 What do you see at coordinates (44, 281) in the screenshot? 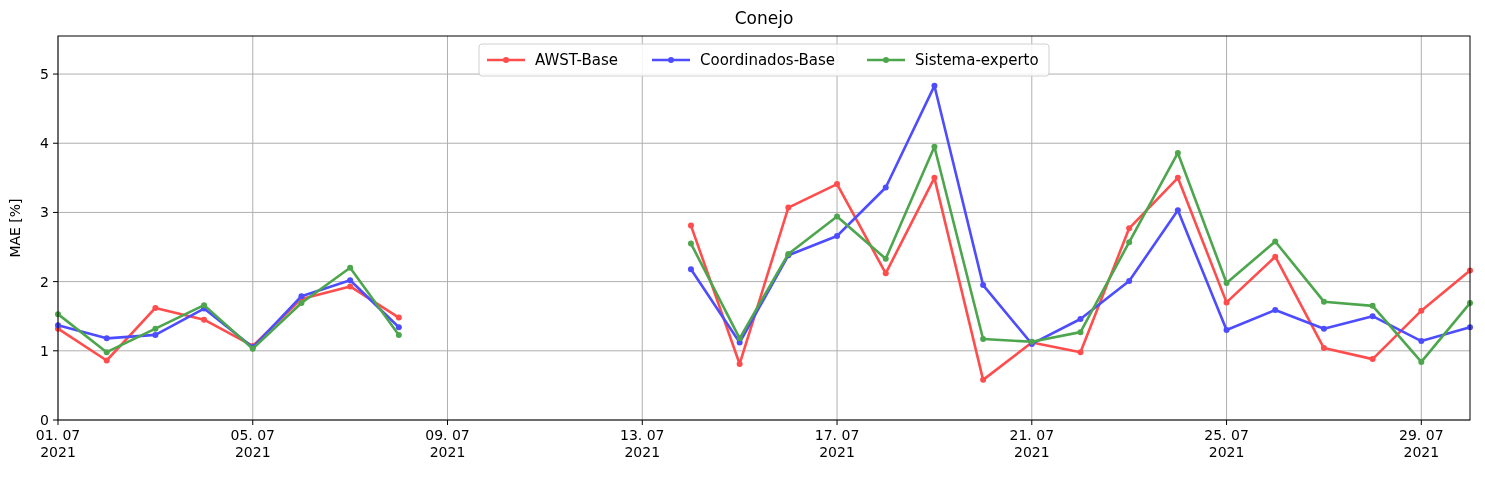
I see `y-tick-label: 2` at bounding box center [44, 281].